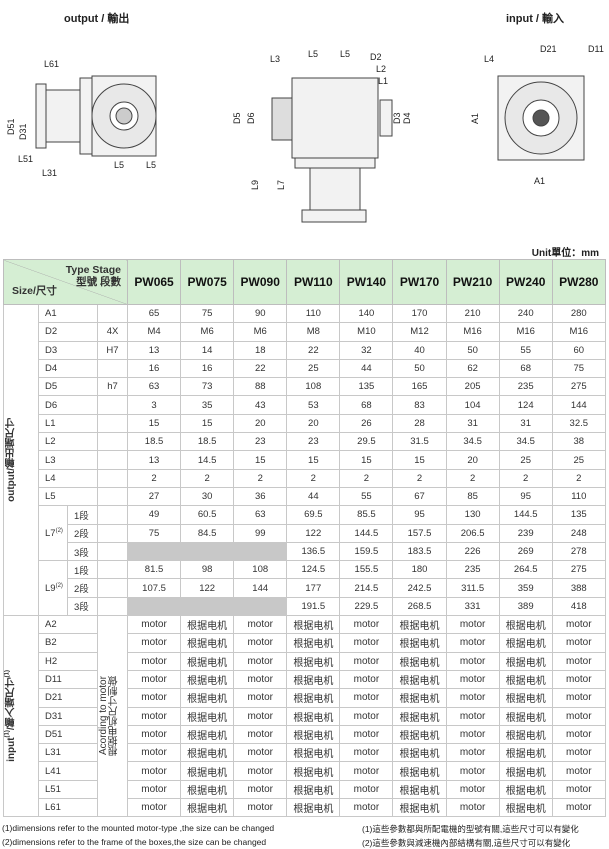  What do you see at coordinates (305, 606) in the screenshot?
I see `table-row: 3段 191.5 229.5 268.5 331 389 418` at bounding box center [305, 606].